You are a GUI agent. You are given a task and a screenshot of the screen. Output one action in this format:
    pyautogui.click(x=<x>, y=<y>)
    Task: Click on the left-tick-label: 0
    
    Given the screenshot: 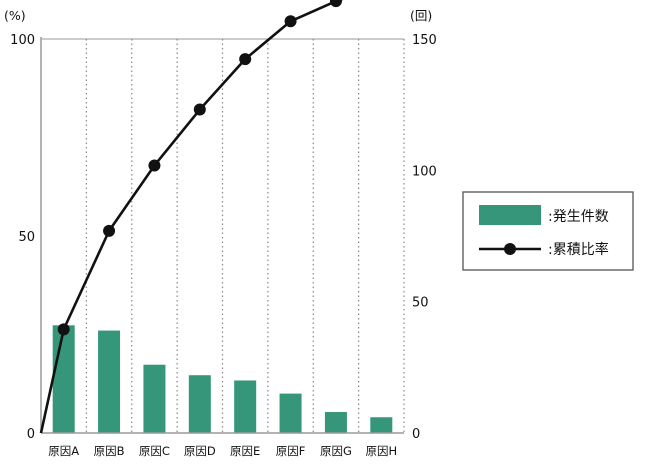 What is the action you would take?
    pyautogui.click(x=31, y=434)
    